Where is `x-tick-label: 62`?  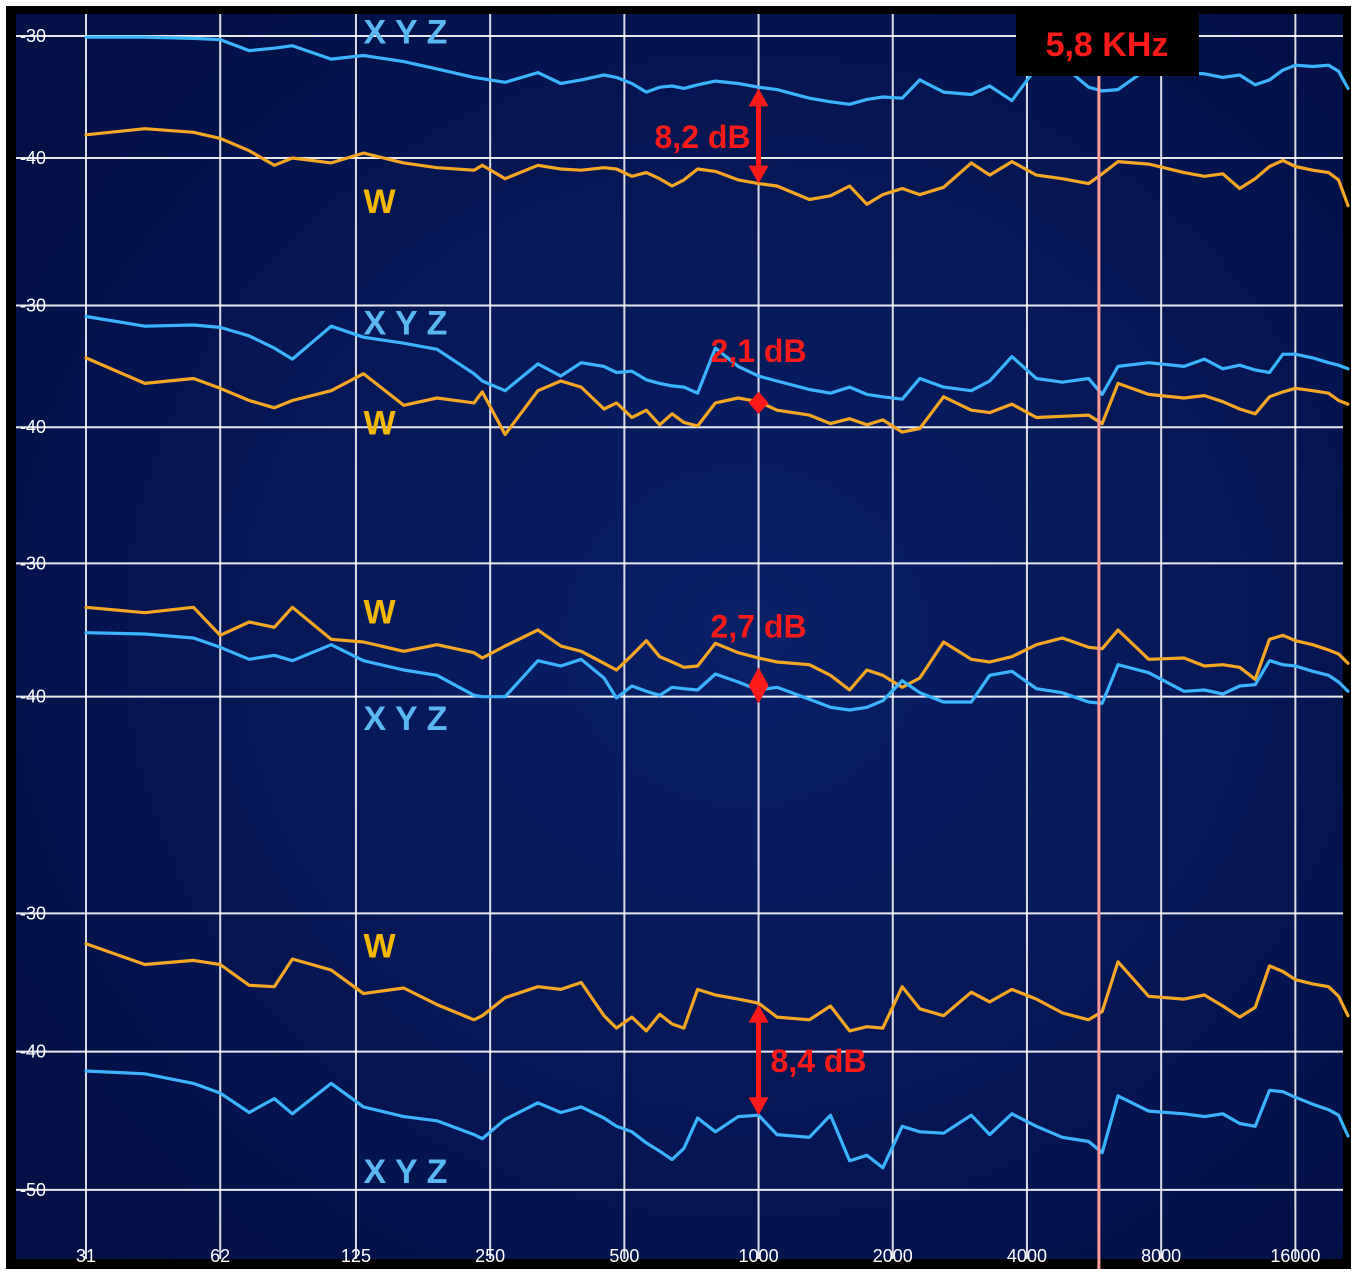 x-tick-label: 62 is located at coordinates (220, 1256).